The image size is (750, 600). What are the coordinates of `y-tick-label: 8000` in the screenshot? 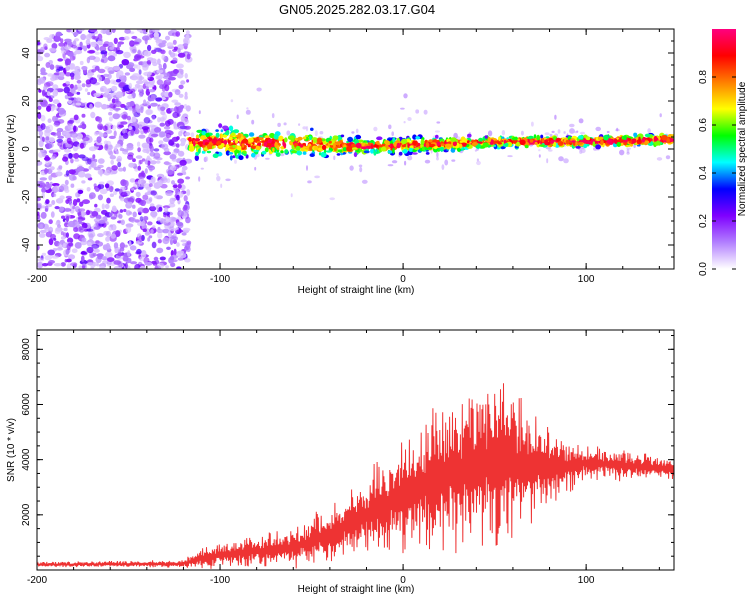 It's located at (26, 349).